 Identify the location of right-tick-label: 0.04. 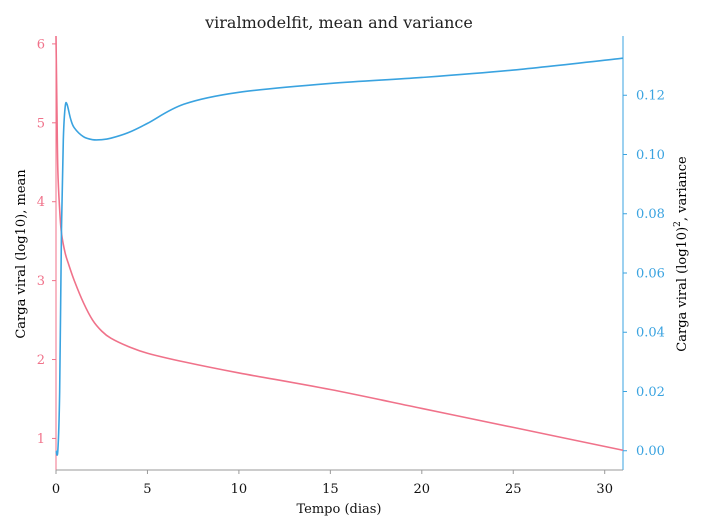
(650, 333).